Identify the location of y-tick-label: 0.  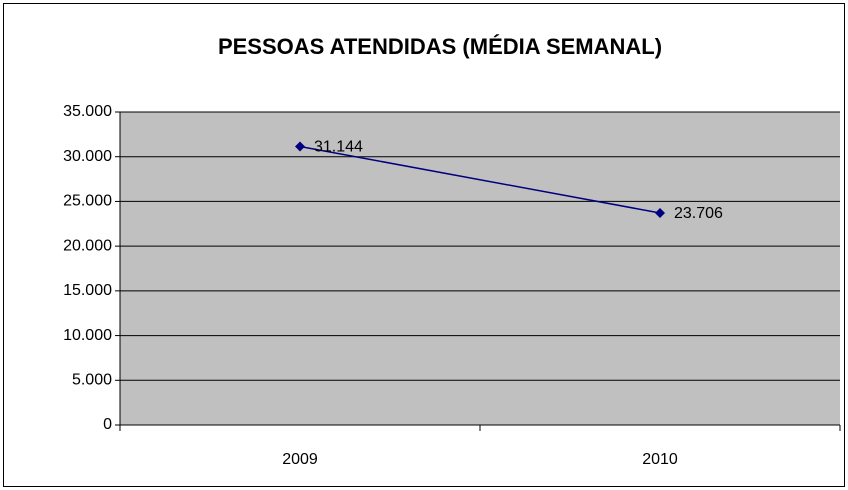
(107, 424).